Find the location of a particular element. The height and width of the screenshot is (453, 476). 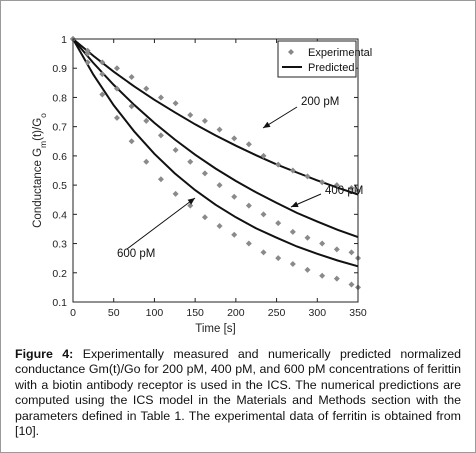

y-tick-label: 0.9 is located at coordinates (59, 69).